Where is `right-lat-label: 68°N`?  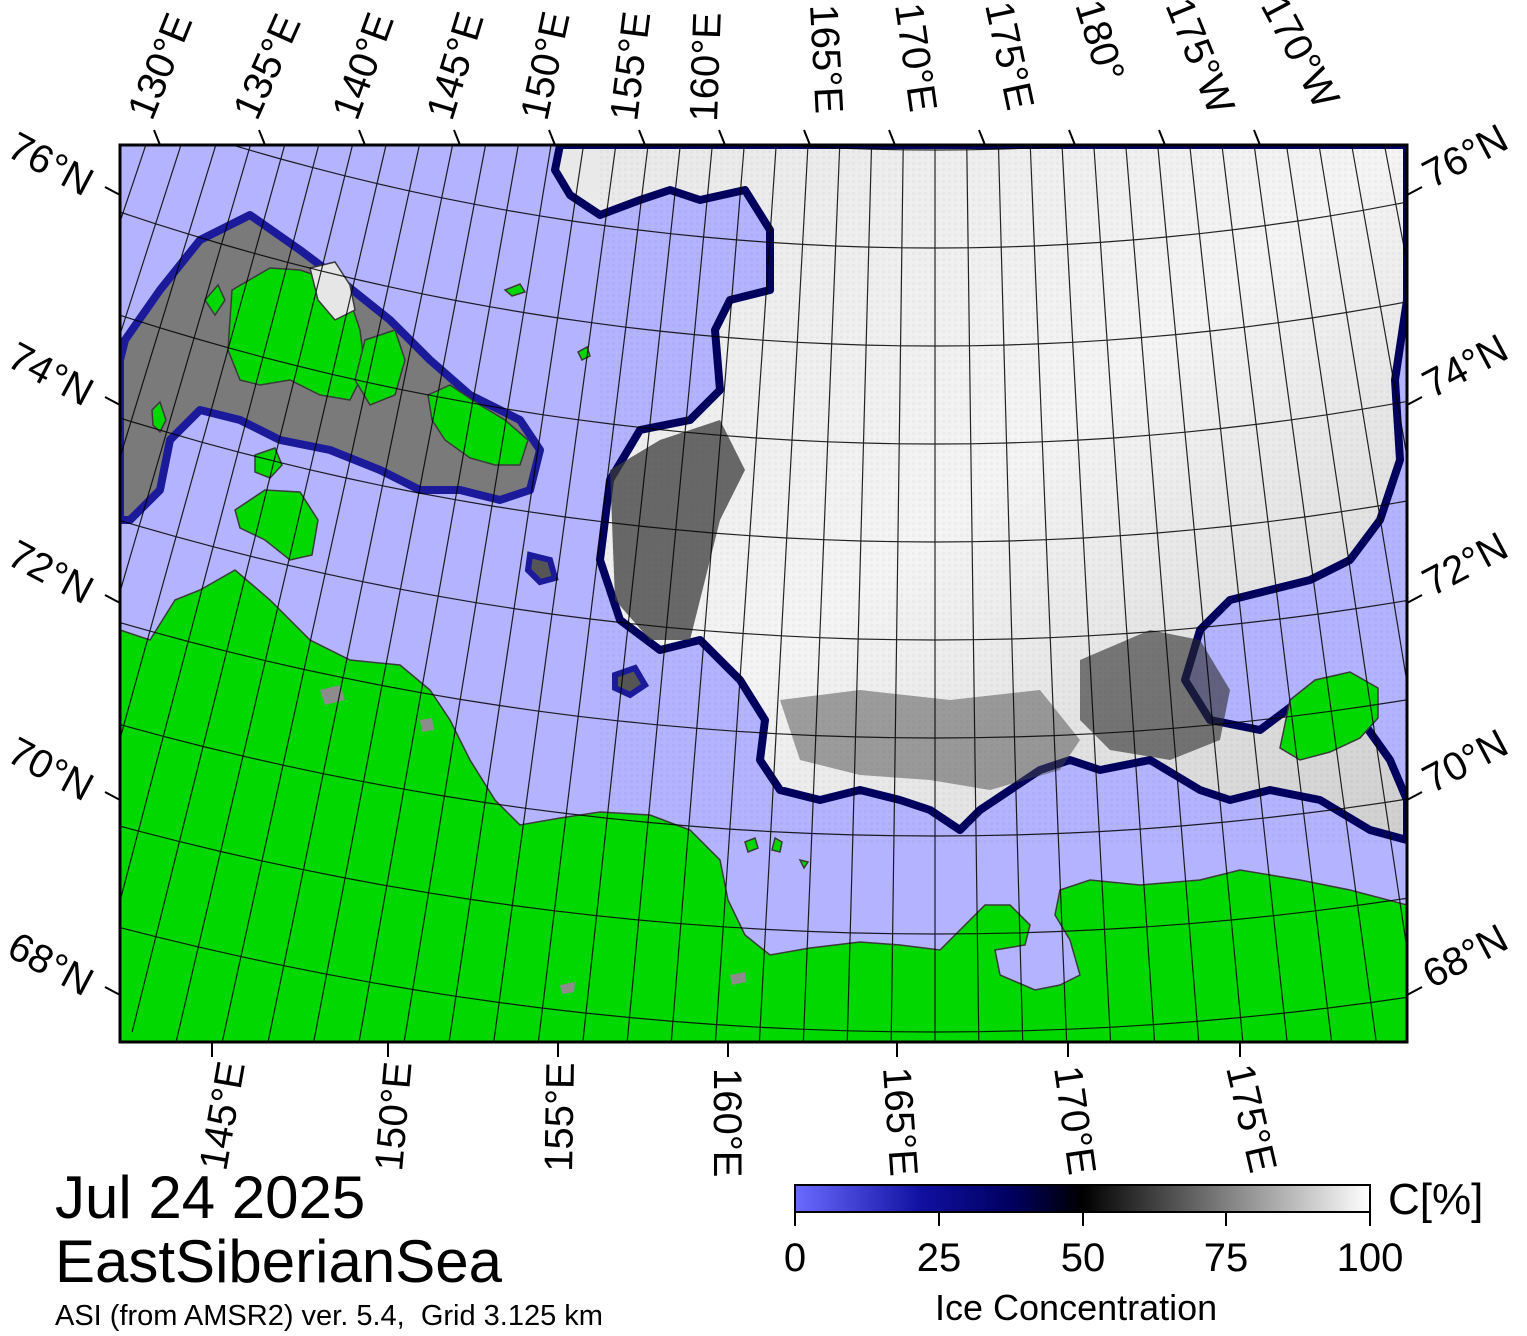
right-lat-label: 68°N is located at coordinates (1466, 956).